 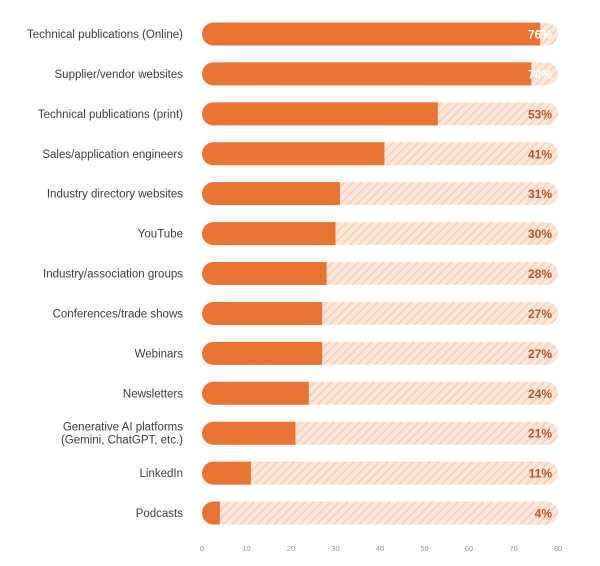 What do you see at coordinates (118, 314) in the screenshot?
I see `category-label: Conferences/trade shows` at bounding box center [118, 314].